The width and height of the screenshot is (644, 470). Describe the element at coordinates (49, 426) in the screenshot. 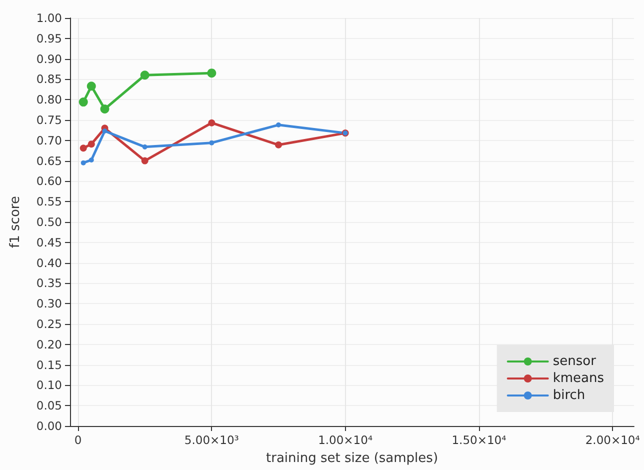

I see `y-tick-label: 0.00` at that location.